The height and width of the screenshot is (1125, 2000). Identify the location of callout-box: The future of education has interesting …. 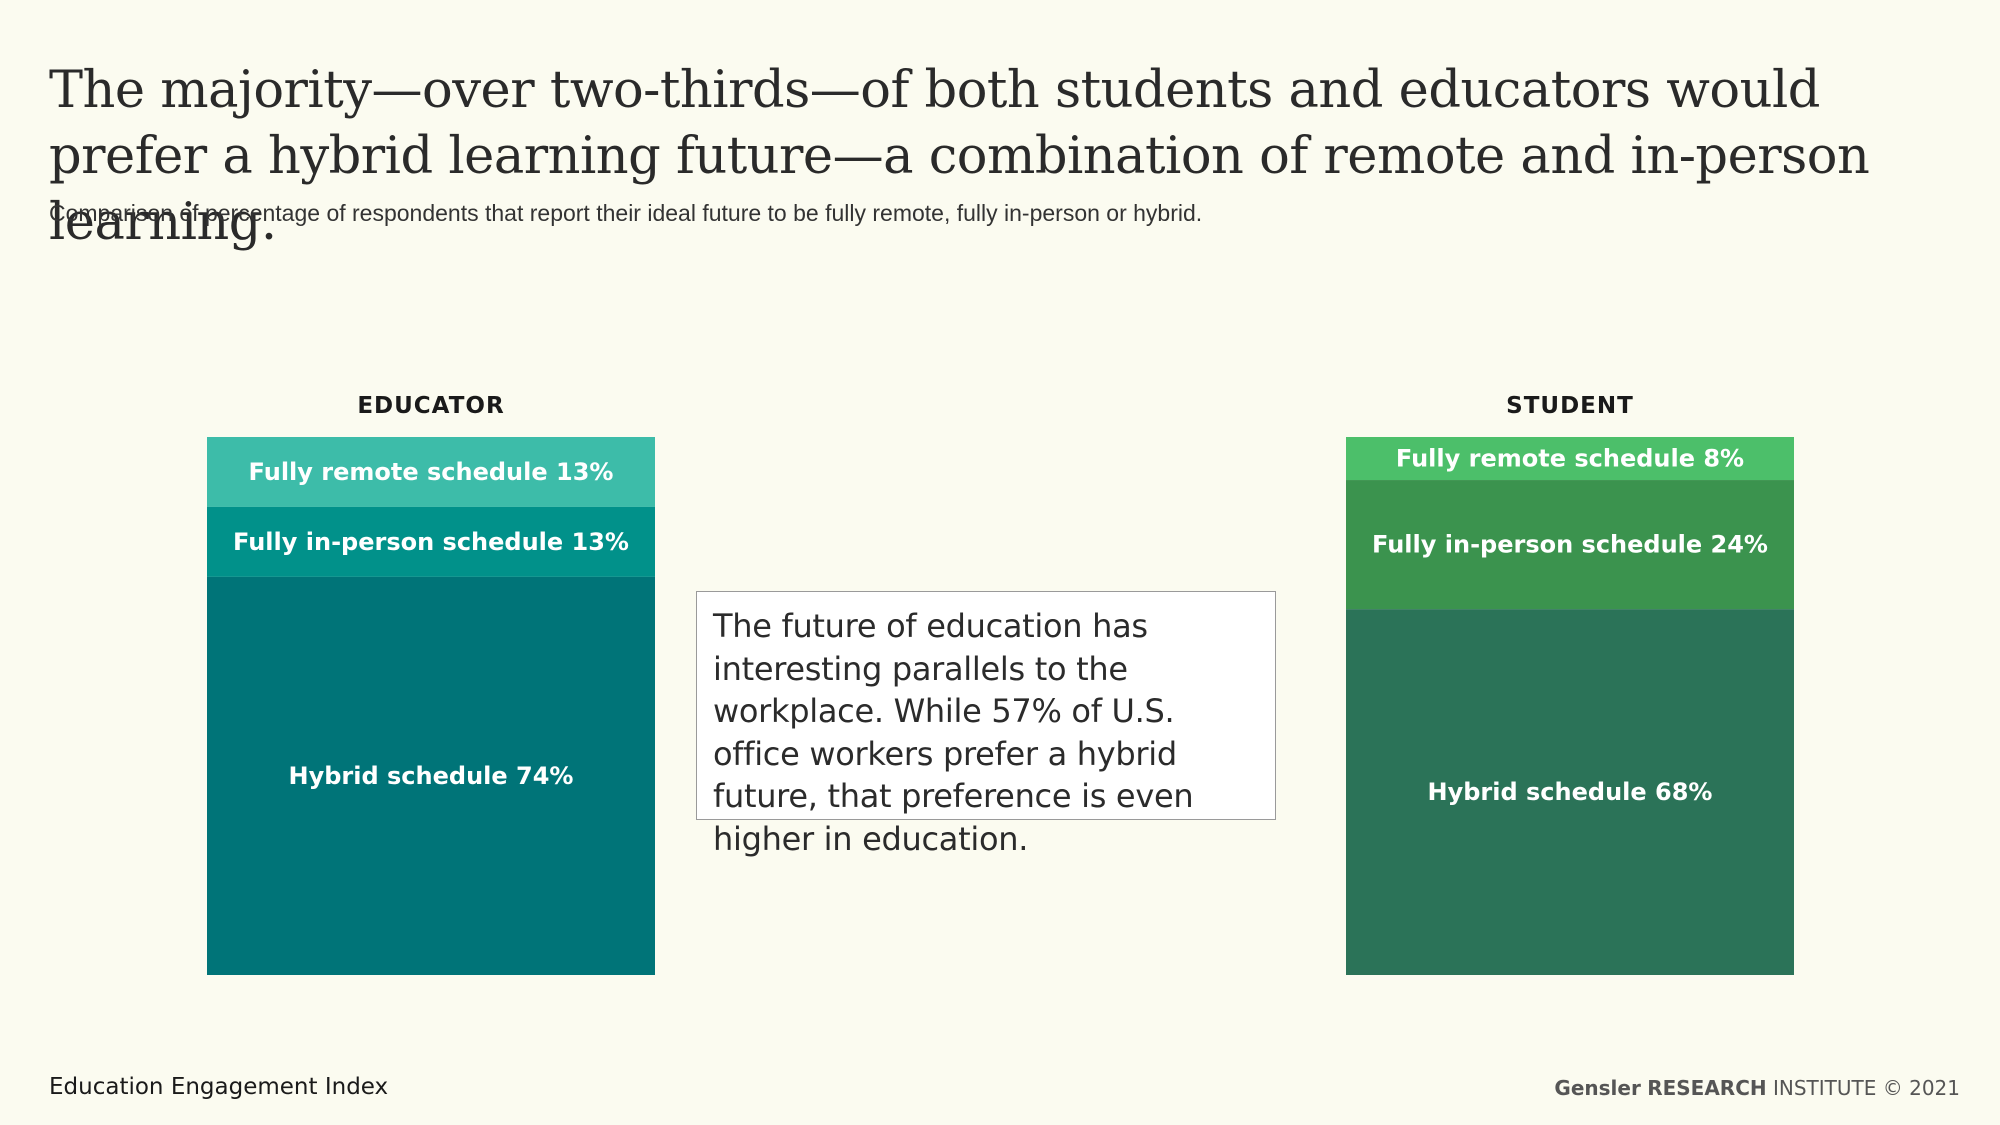
(986, 724).